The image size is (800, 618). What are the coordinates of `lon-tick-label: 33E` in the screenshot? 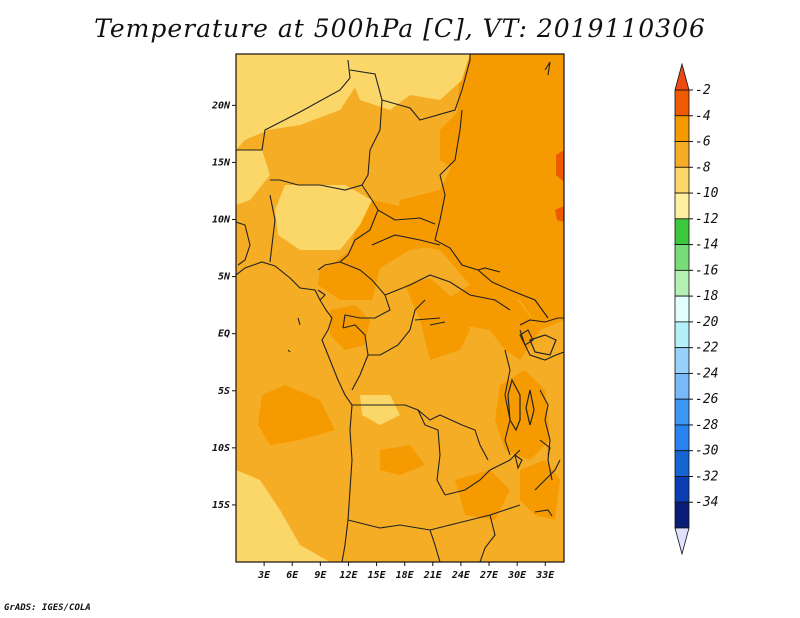 It's located at (545, 575).